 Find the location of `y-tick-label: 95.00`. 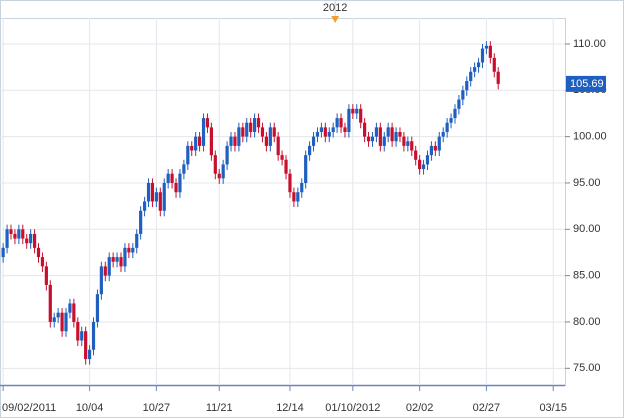

y-tick-label: 95.00 is located at coordinates (587, 183).